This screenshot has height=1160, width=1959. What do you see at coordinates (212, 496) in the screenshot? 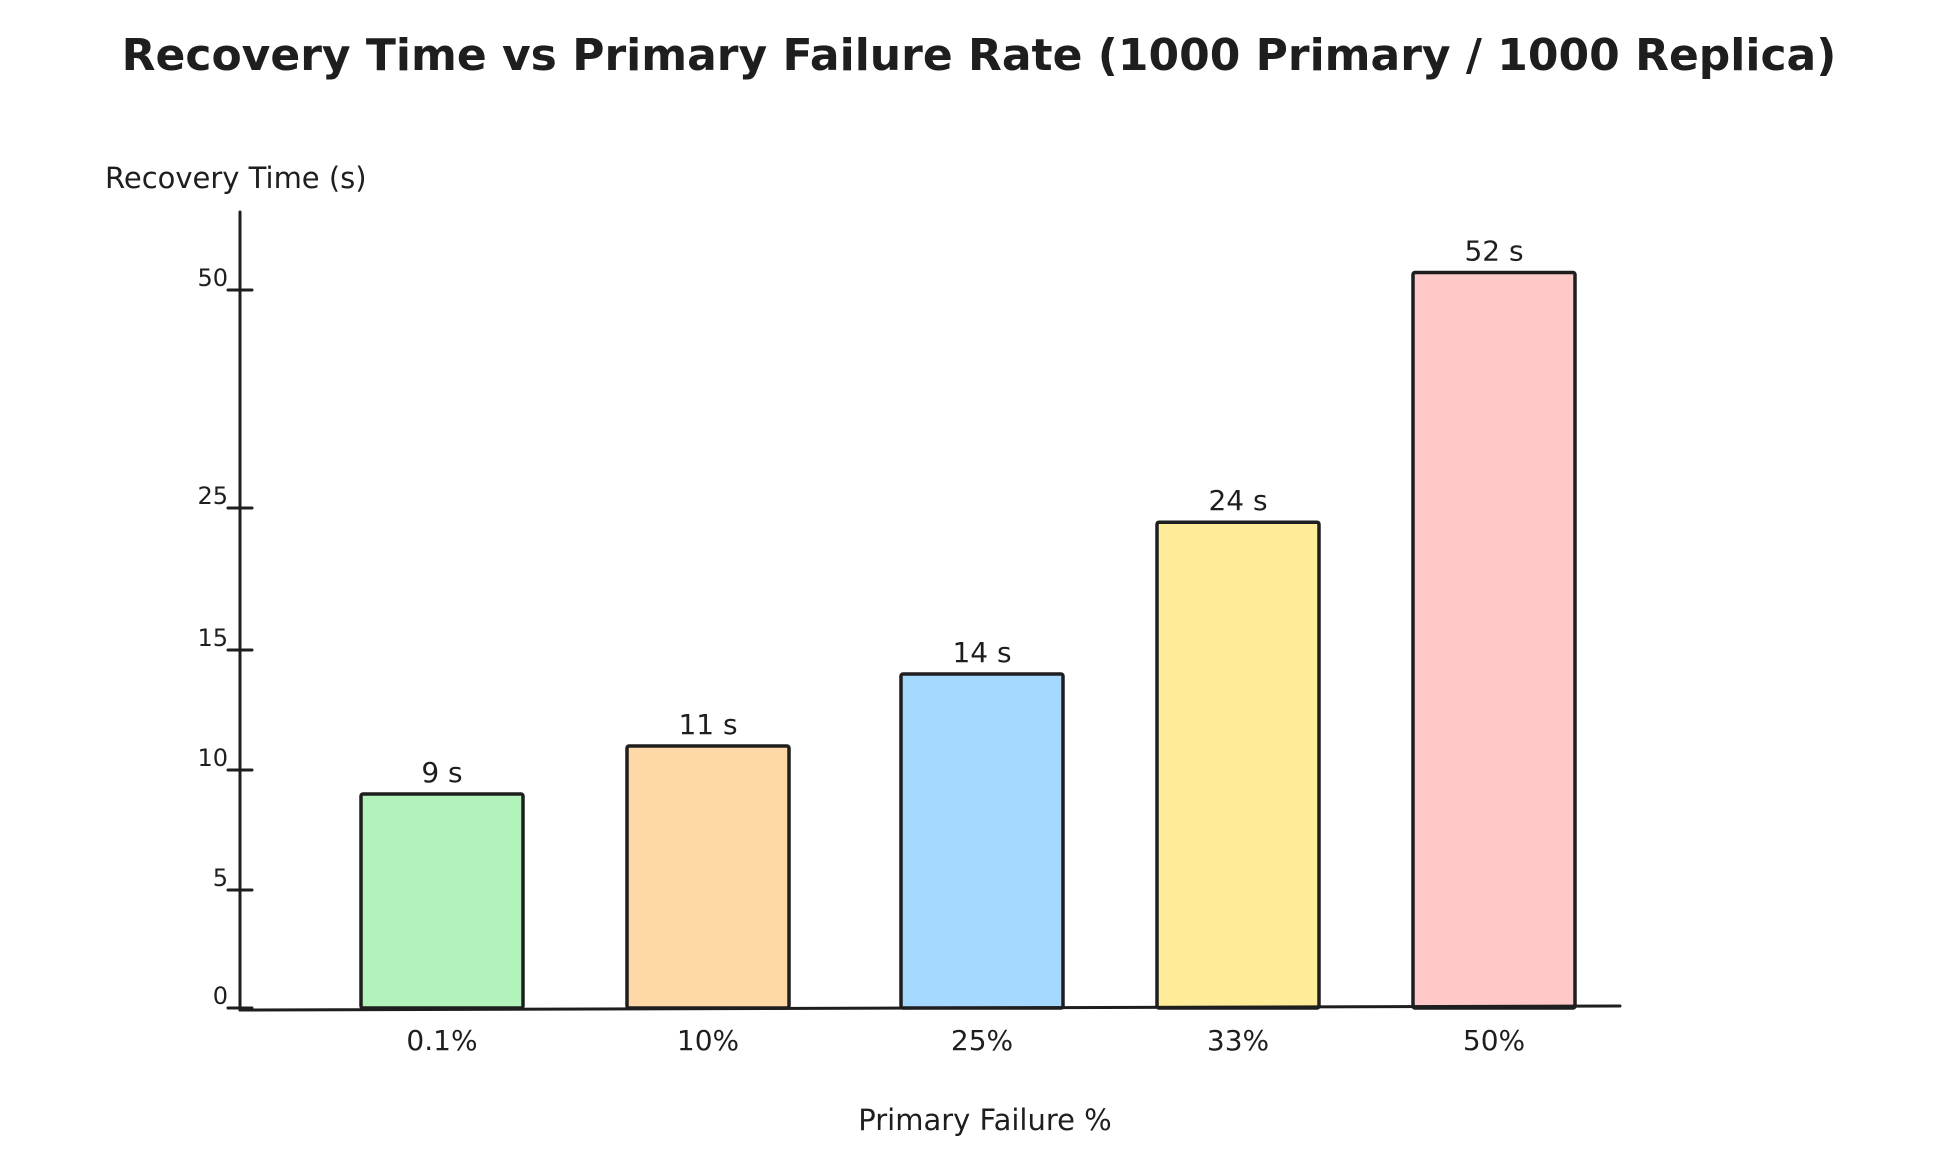
I see `y-tick-label: 25` at bounding box center [212, 496].